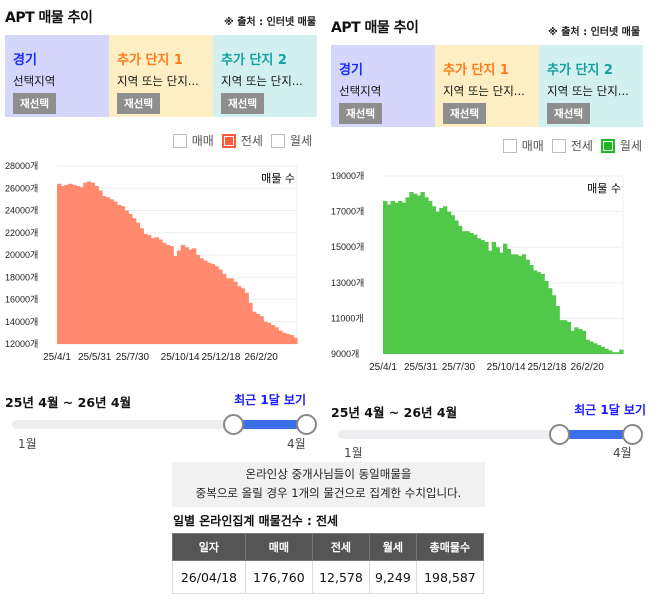 The height and width of the screenshot is (600, 660). What do you see at coordinates (150, 60) in the screenshot?
I see `region-name: 추가 단지 1` at bounding box center [150, 60].